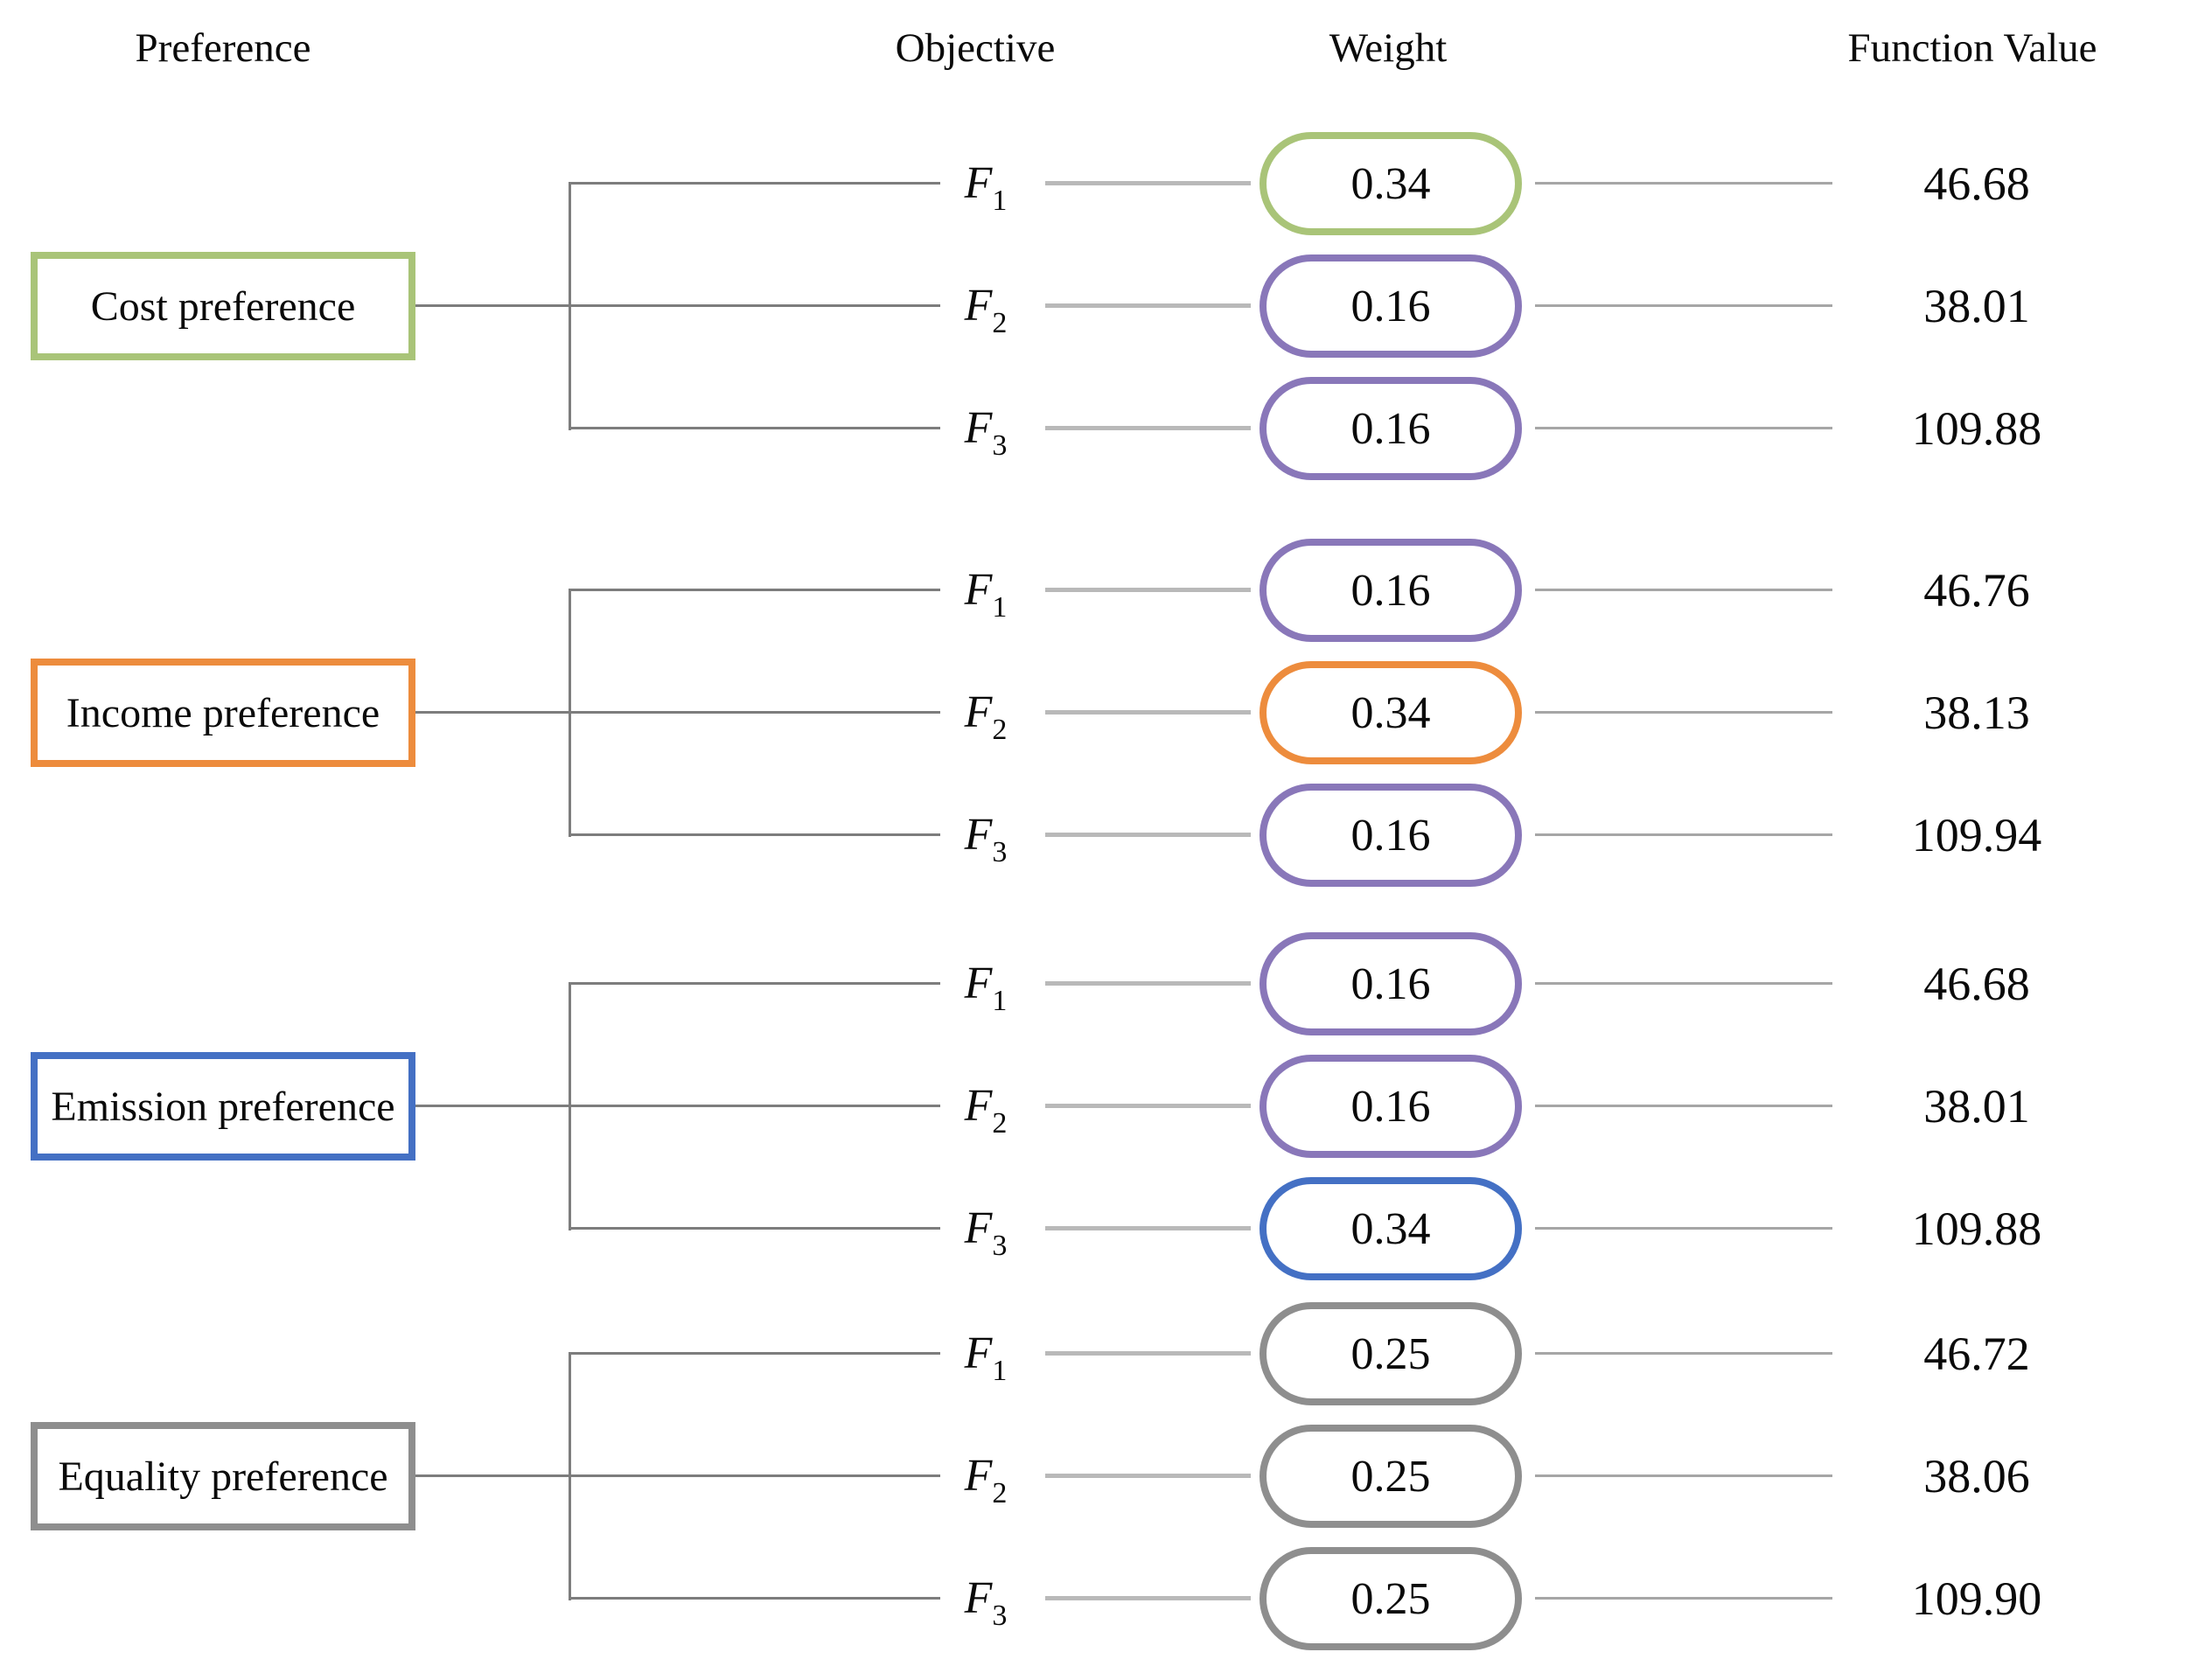 The image size is (2205, 1680). Describe the element at coordinates (1976, 1598) in the screenshot. I see `function-value: 109.90` at that location.